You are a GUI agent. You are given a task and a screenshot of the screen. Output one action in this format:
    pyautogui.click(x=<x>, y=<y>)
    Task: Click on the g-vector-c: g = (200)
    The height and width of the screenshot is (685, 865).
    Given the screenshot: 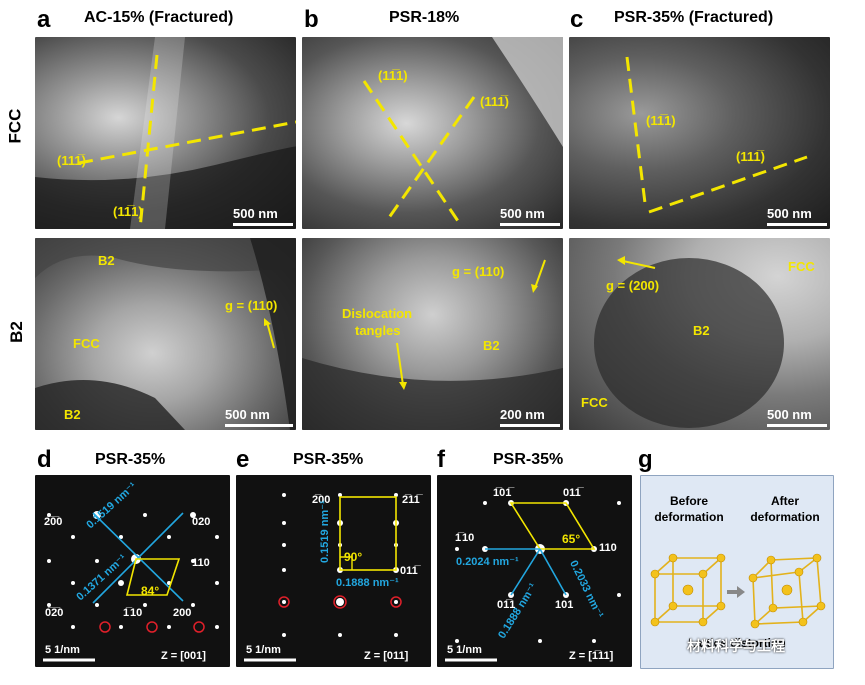 What is the action you would take?
    pyautogui.click(x=633, y=285)
    